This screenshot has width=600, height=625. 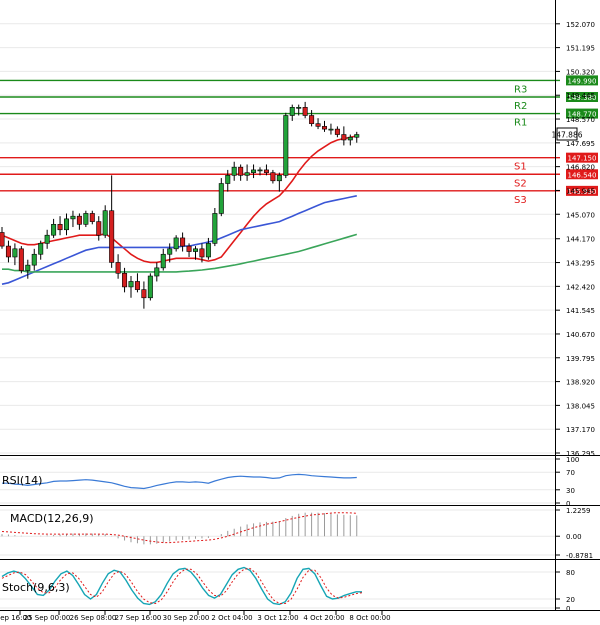 I want to click on level-price-label-s2: 146.540, so click(x=582, y=175).